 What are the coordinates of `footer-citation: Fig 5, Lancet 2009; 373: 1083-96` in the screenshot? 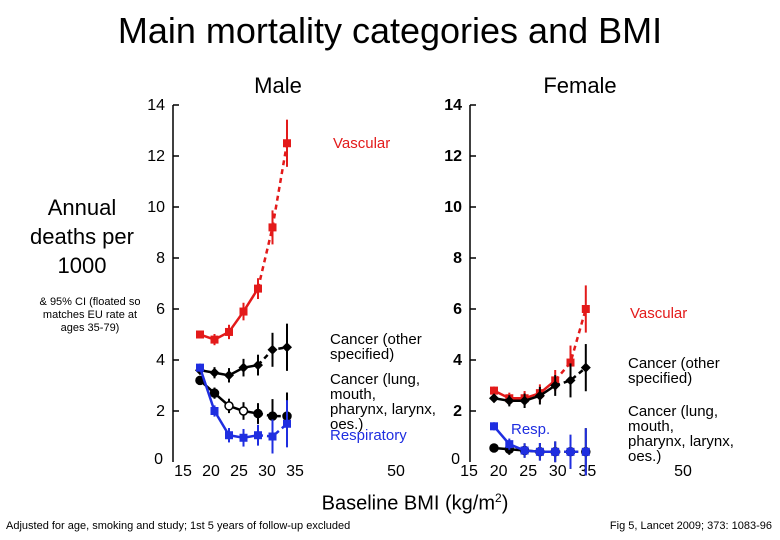 It's located at (690, 526).